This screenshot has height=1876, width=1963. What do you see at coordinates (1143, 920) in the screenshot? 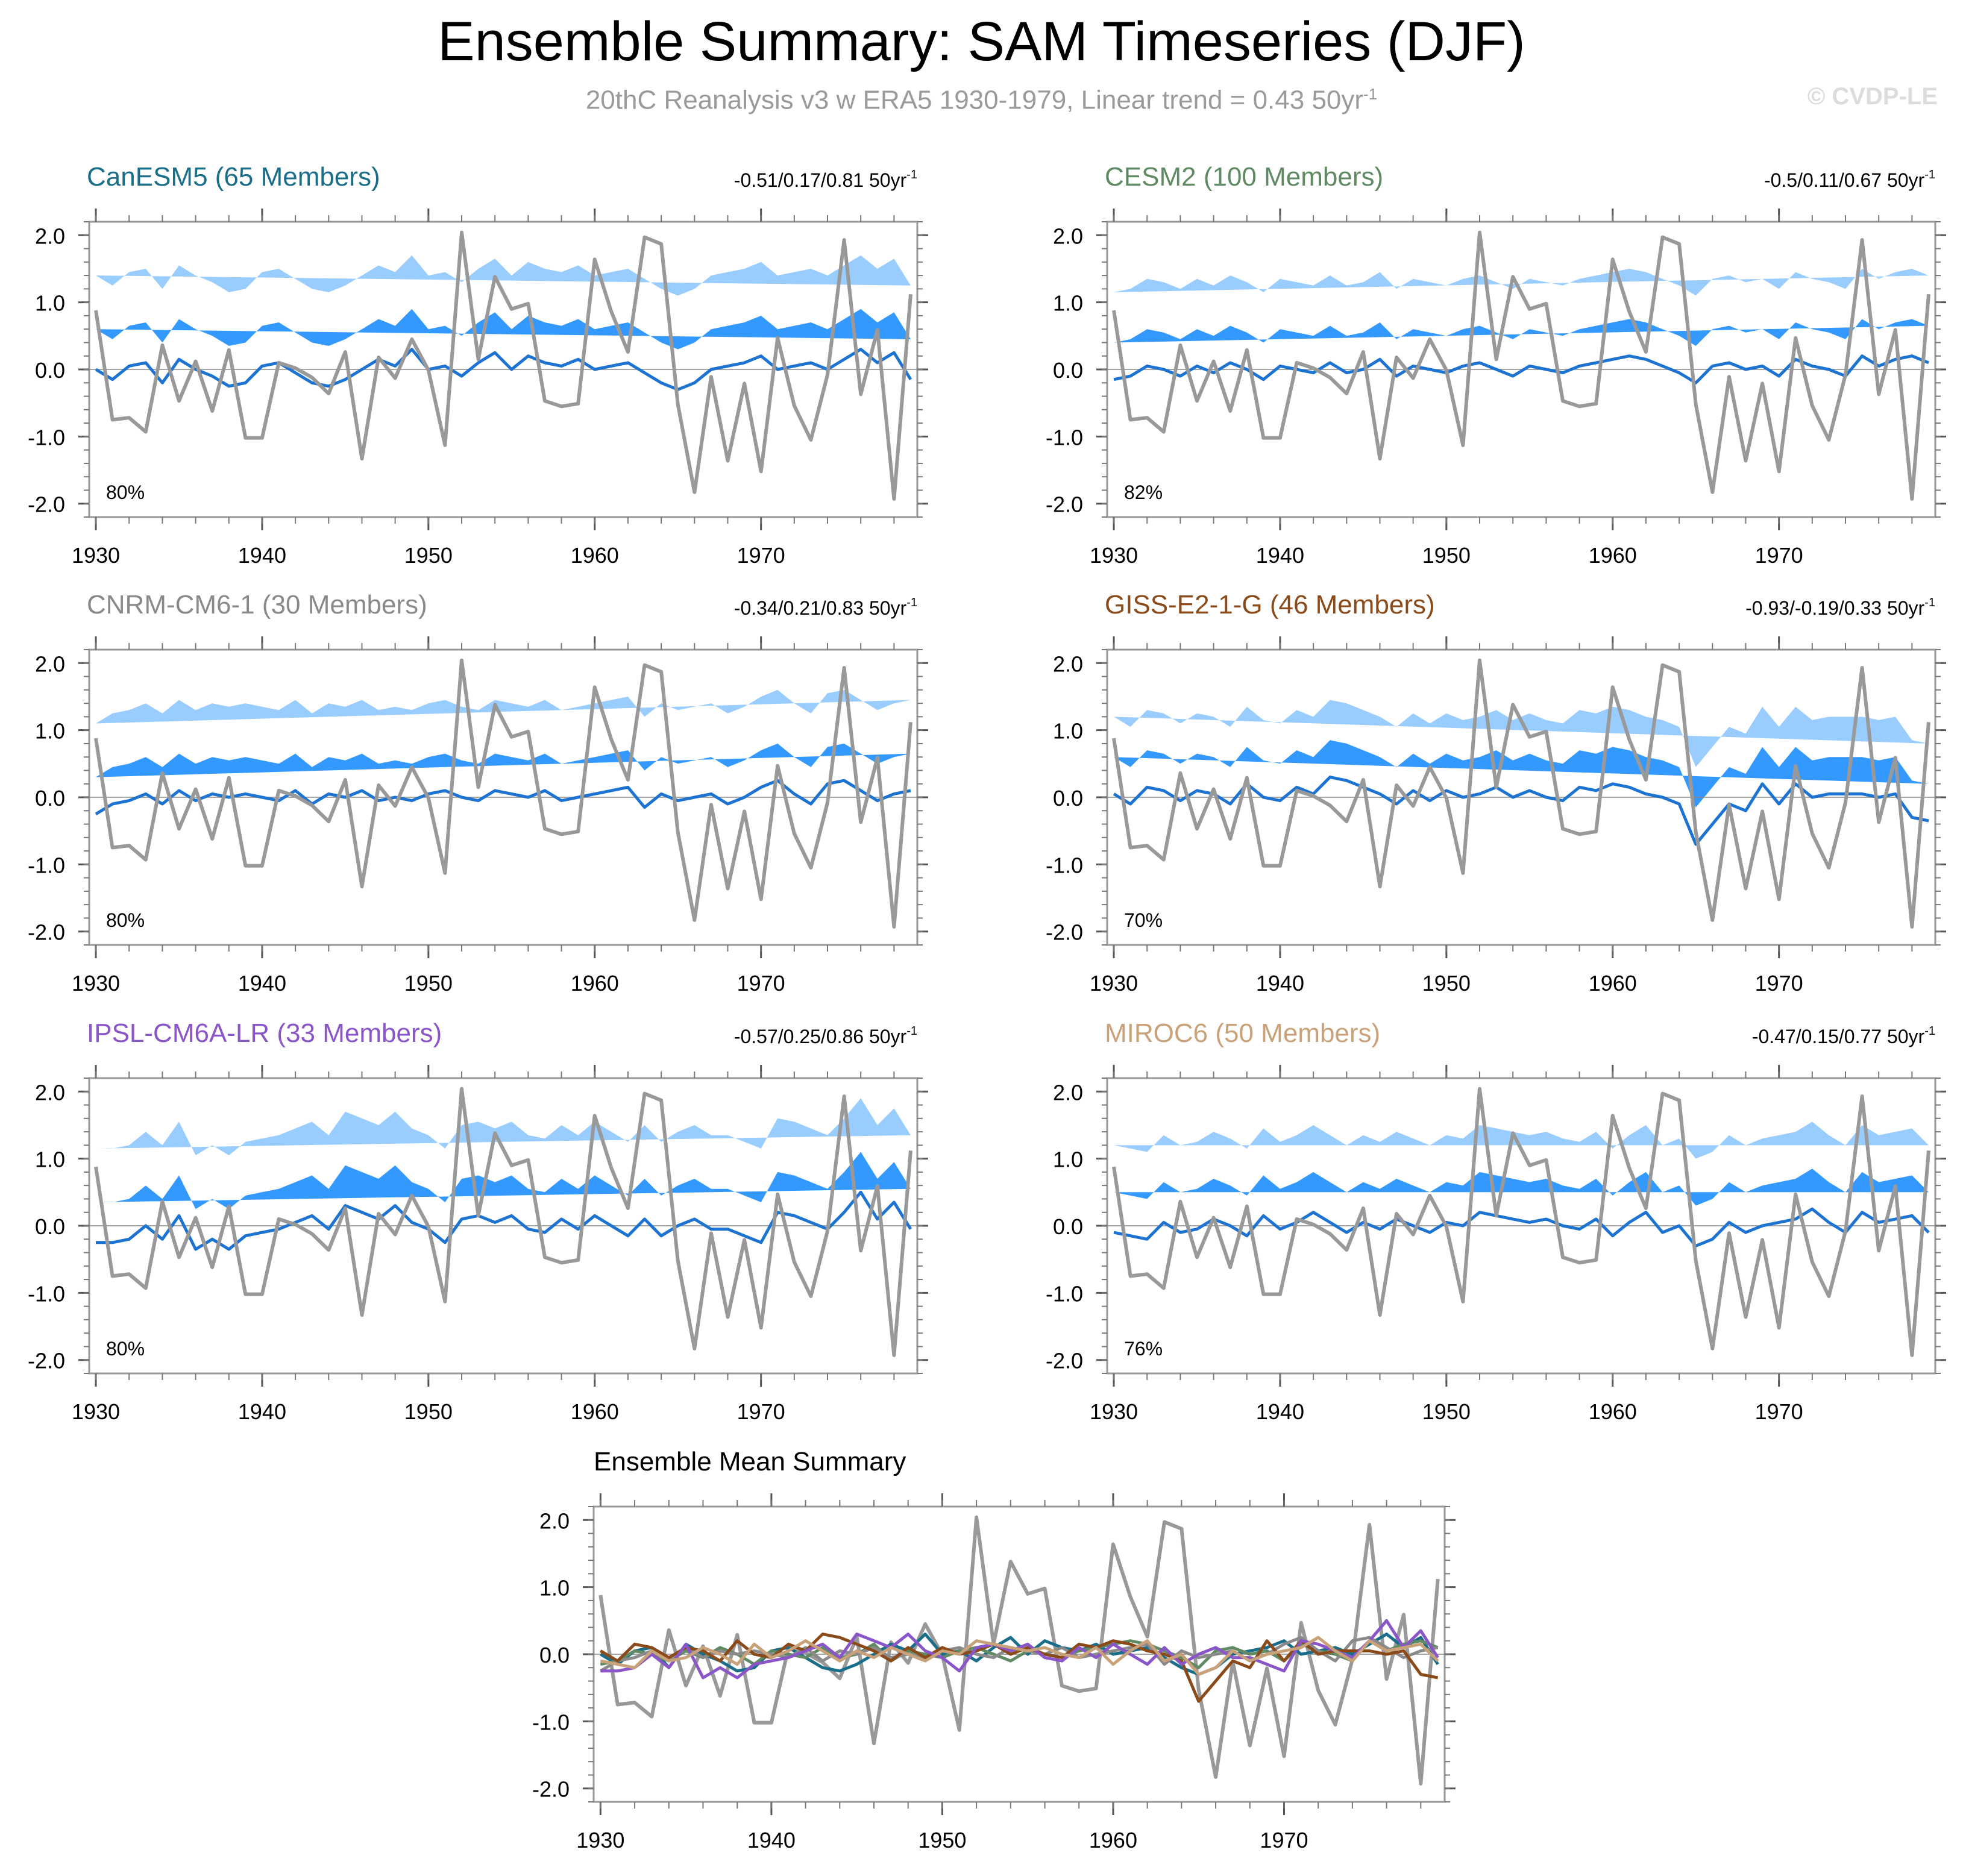
I see `panel-giss-e2-1-g-percent-label: 70%` at bounding box center [1143, 920].